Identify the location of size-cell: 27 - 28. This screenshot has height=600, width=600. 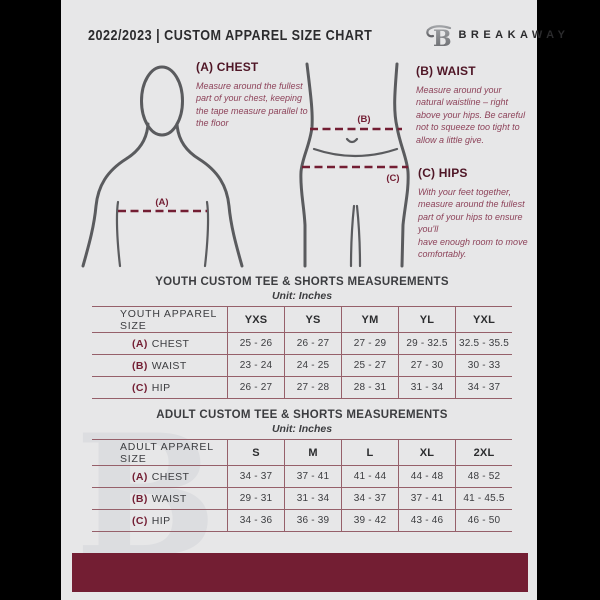
(312, 387).